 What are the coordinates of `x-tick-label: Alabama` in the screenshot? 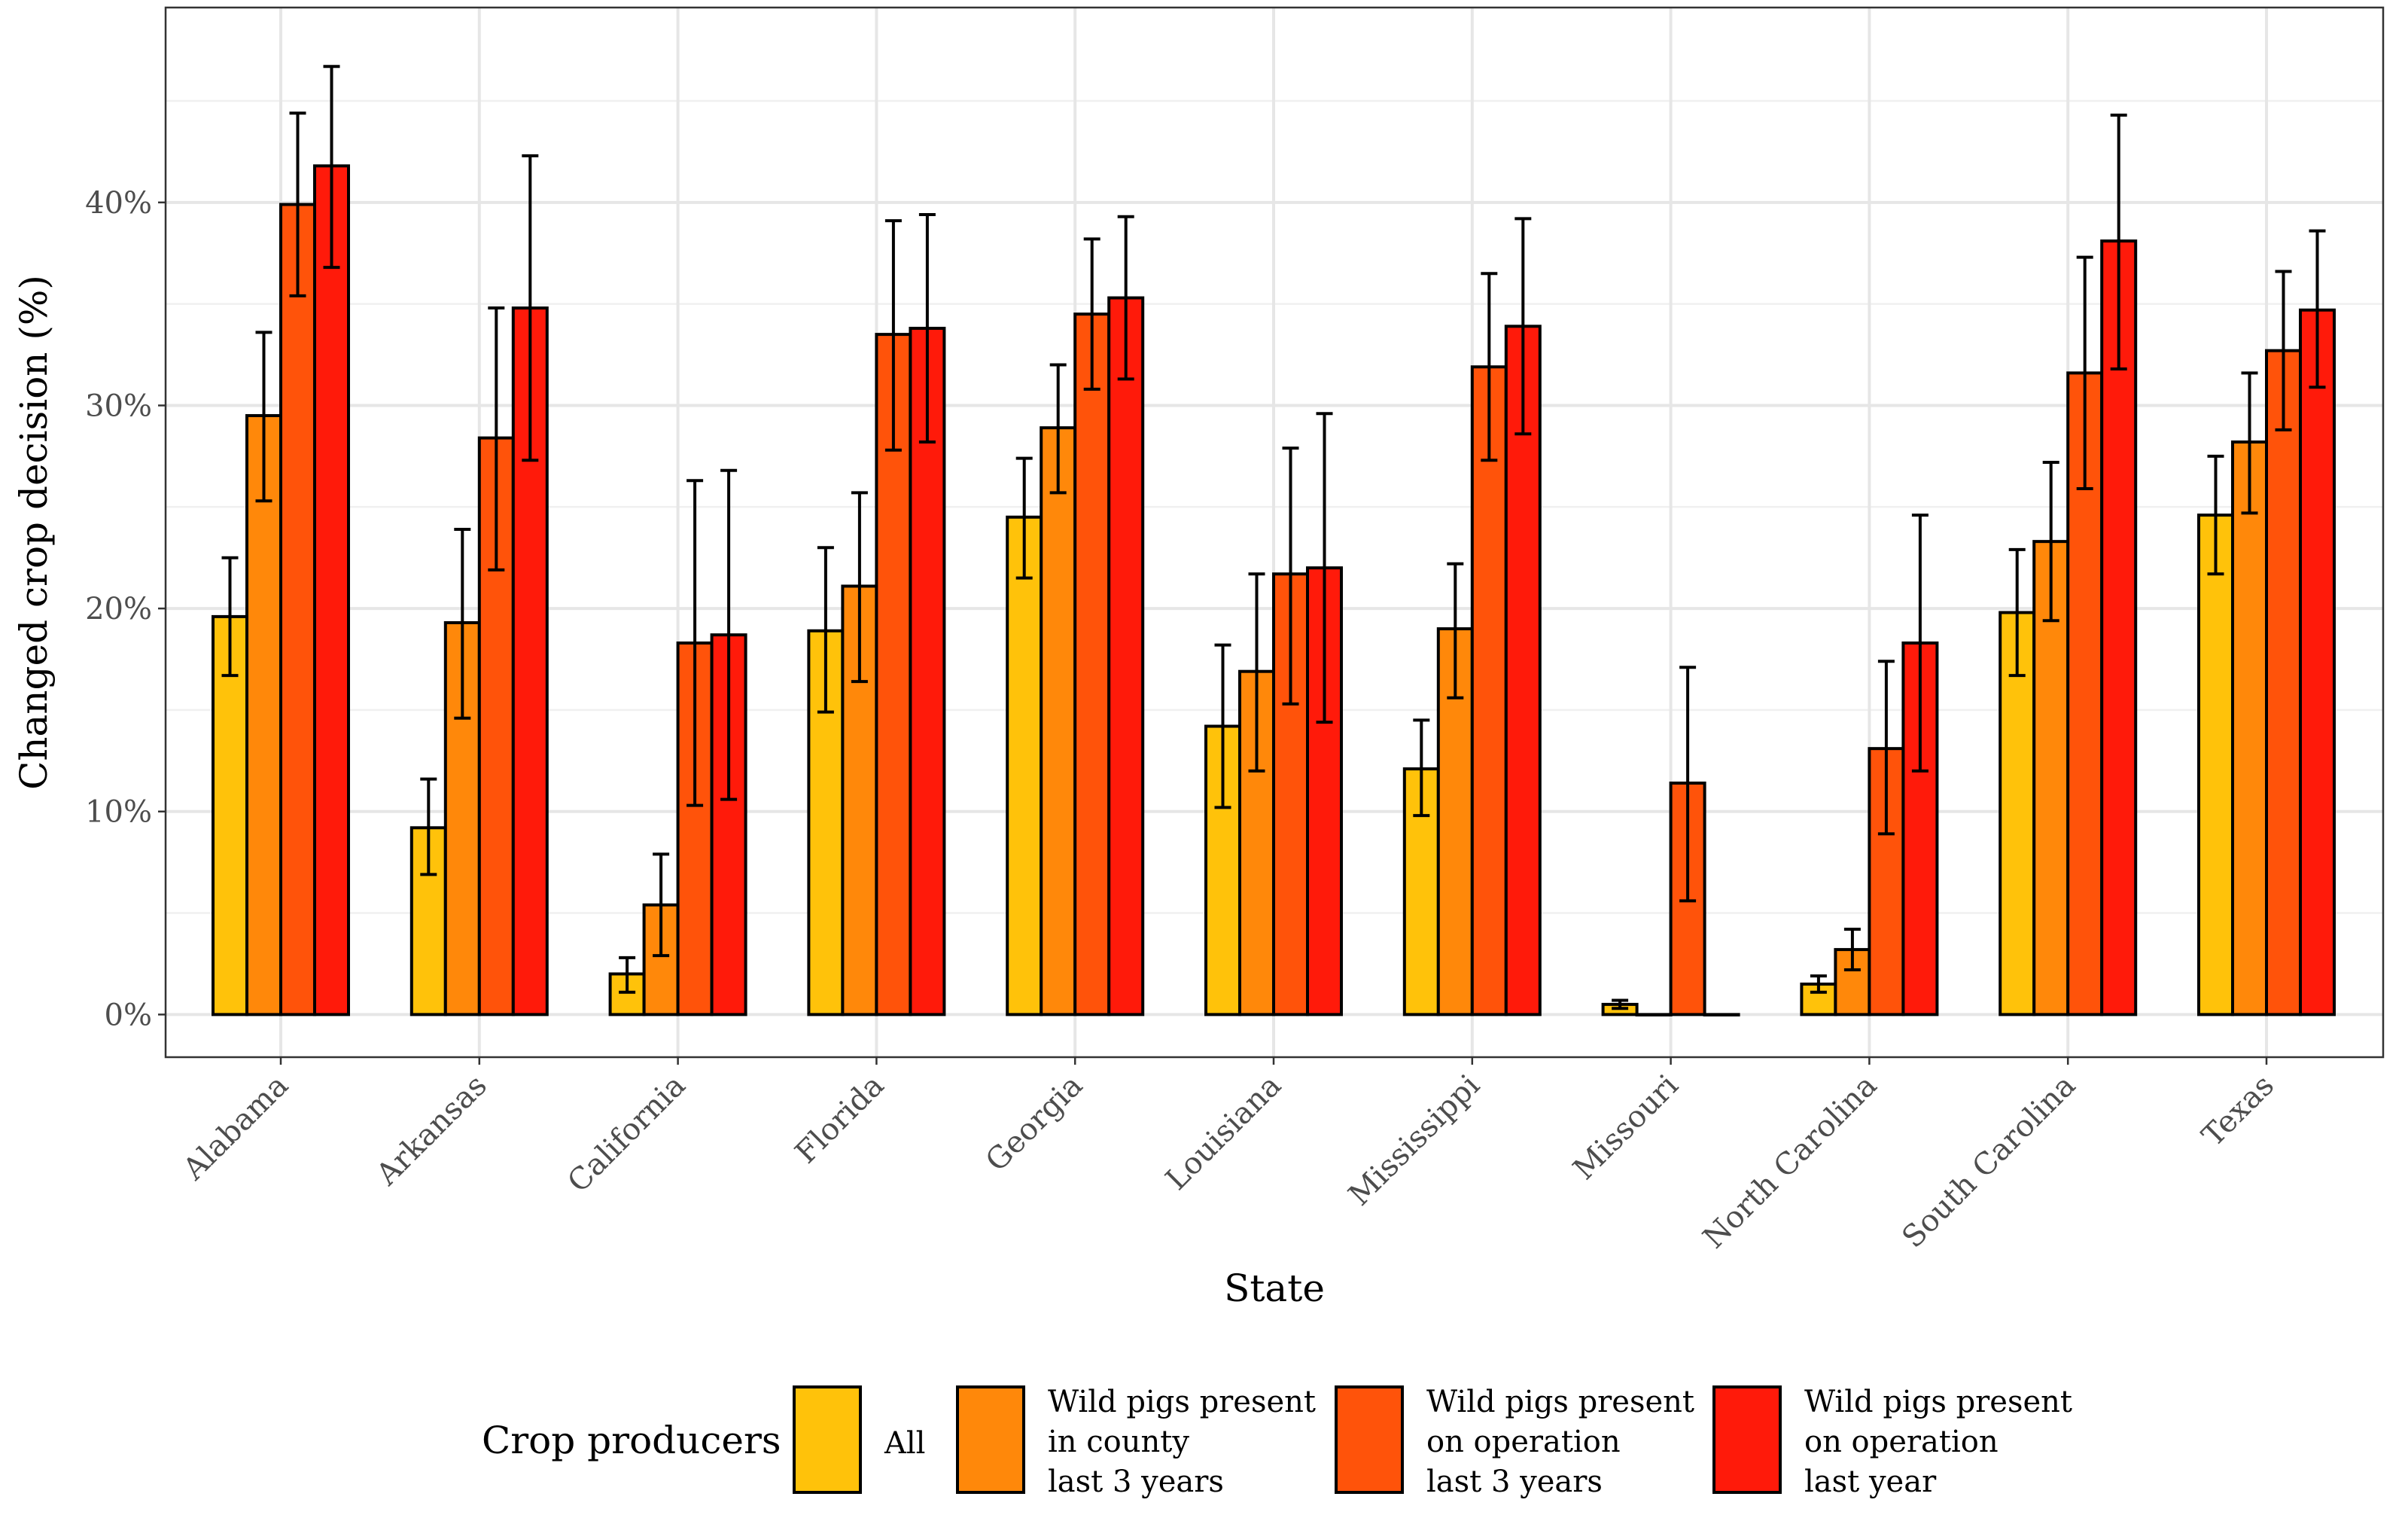 It's located at (235, 1127).